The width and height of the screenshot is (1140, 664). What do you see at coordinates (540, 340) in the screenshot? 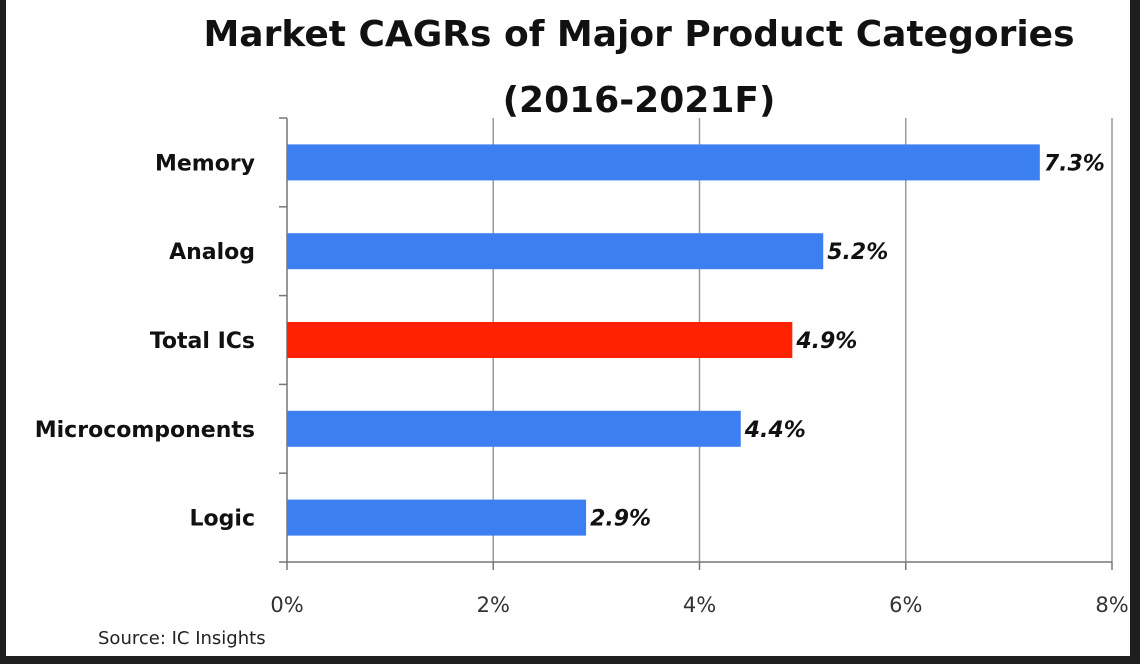
I see `bar-total-ics` at bounding box center [540, 340].